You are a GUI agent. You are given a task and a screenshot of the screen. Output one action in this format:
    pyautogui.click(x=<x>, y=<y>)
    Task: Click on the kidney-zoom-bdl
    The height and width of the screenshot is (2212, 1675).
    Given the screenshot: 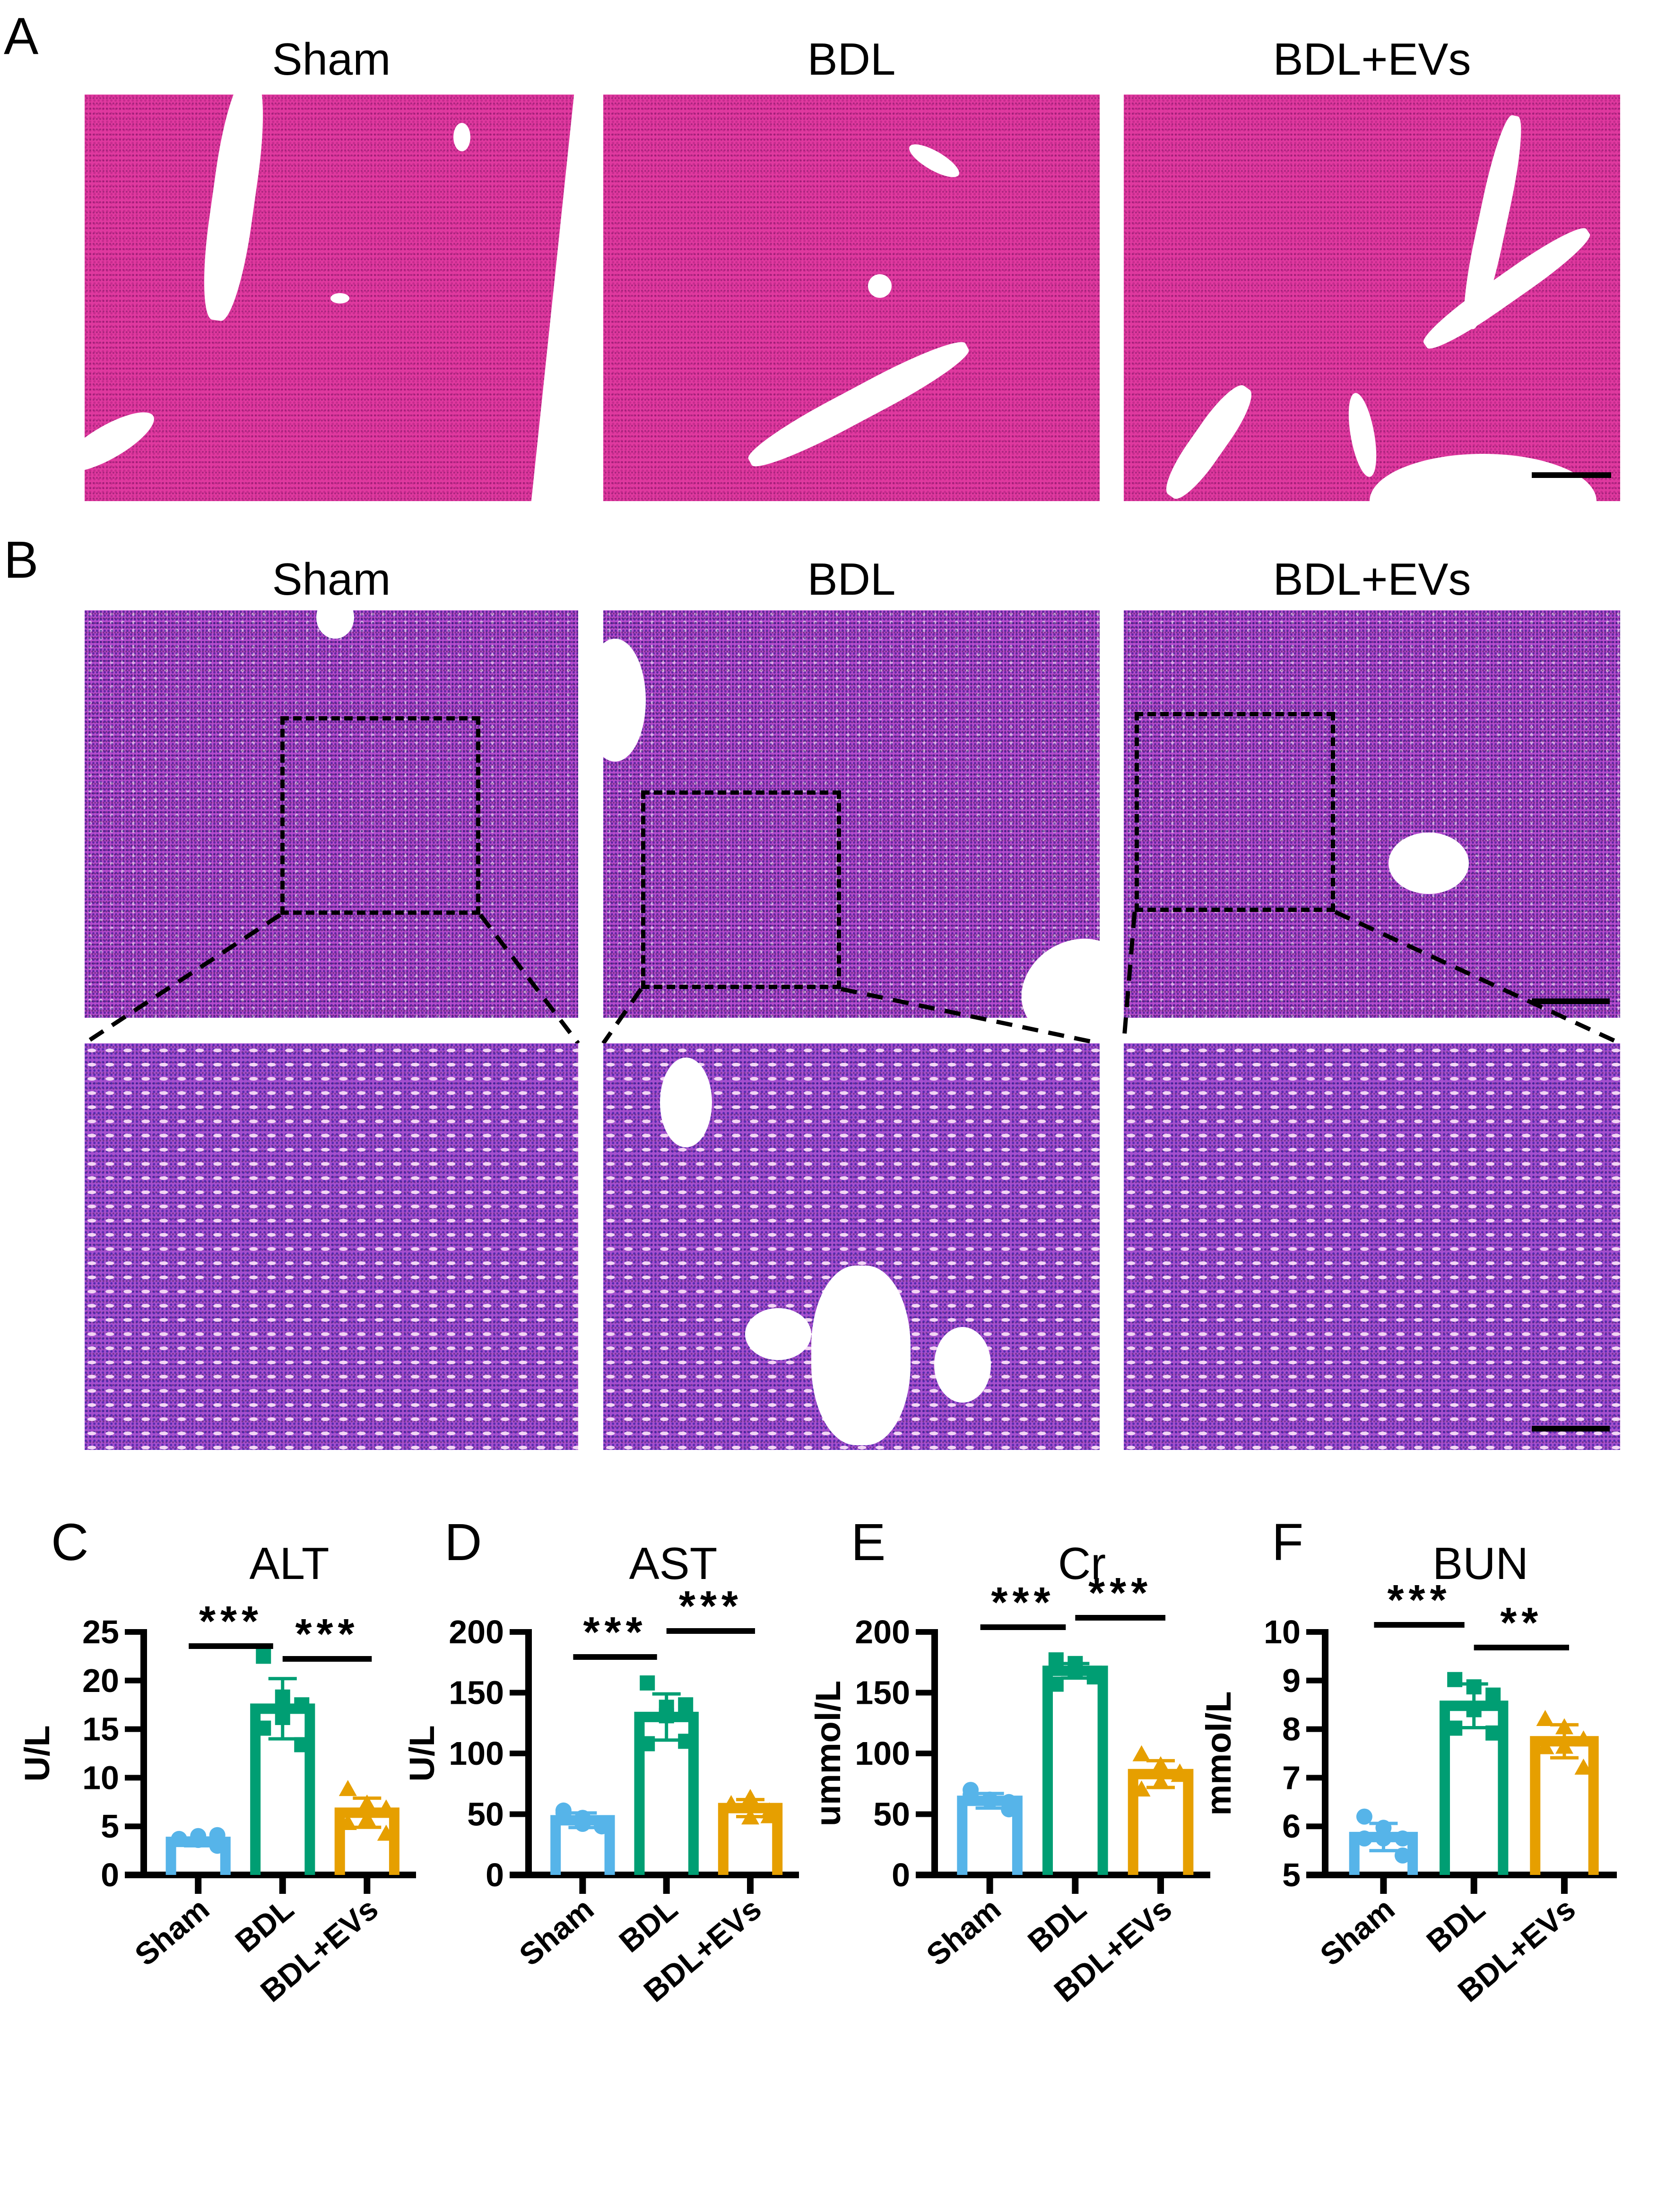 What is the action you would take?
    pyautogui.click(x=851, y=1246)
    